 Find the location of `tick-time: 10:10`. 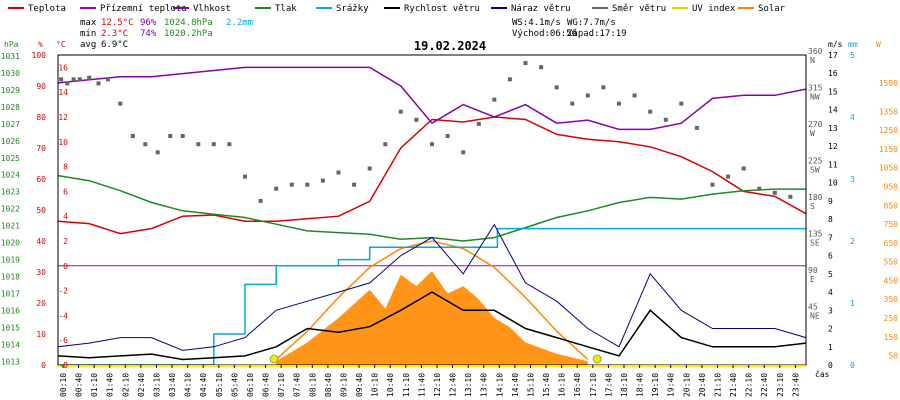

tick-time: 10:10 is located at coordinates (375, 385).